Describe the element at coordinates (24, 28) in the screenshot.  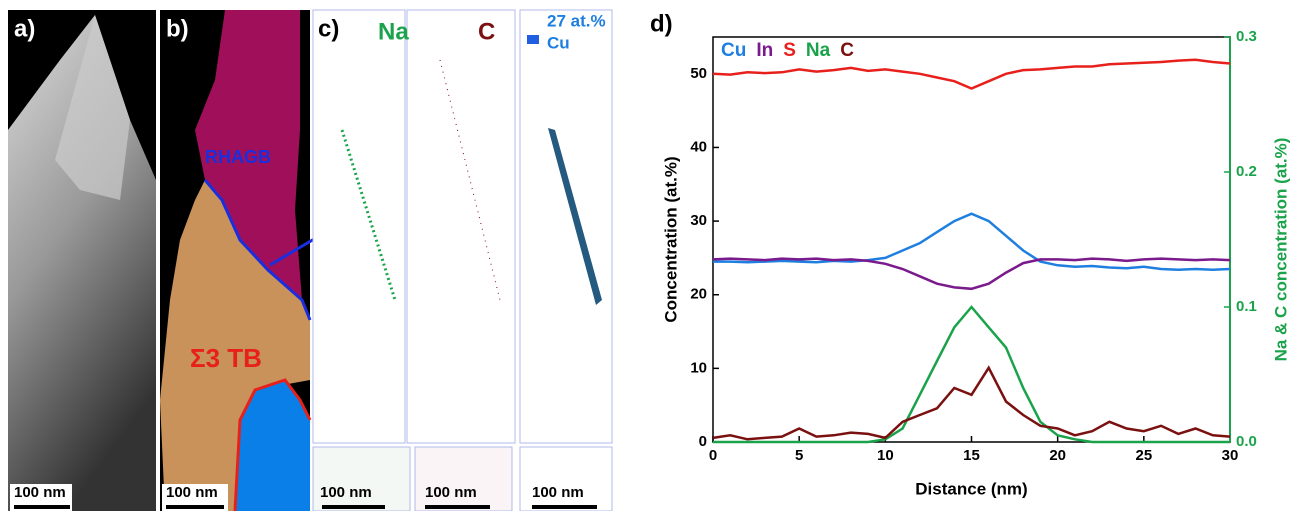
I see `panel-label: a)` at that location.